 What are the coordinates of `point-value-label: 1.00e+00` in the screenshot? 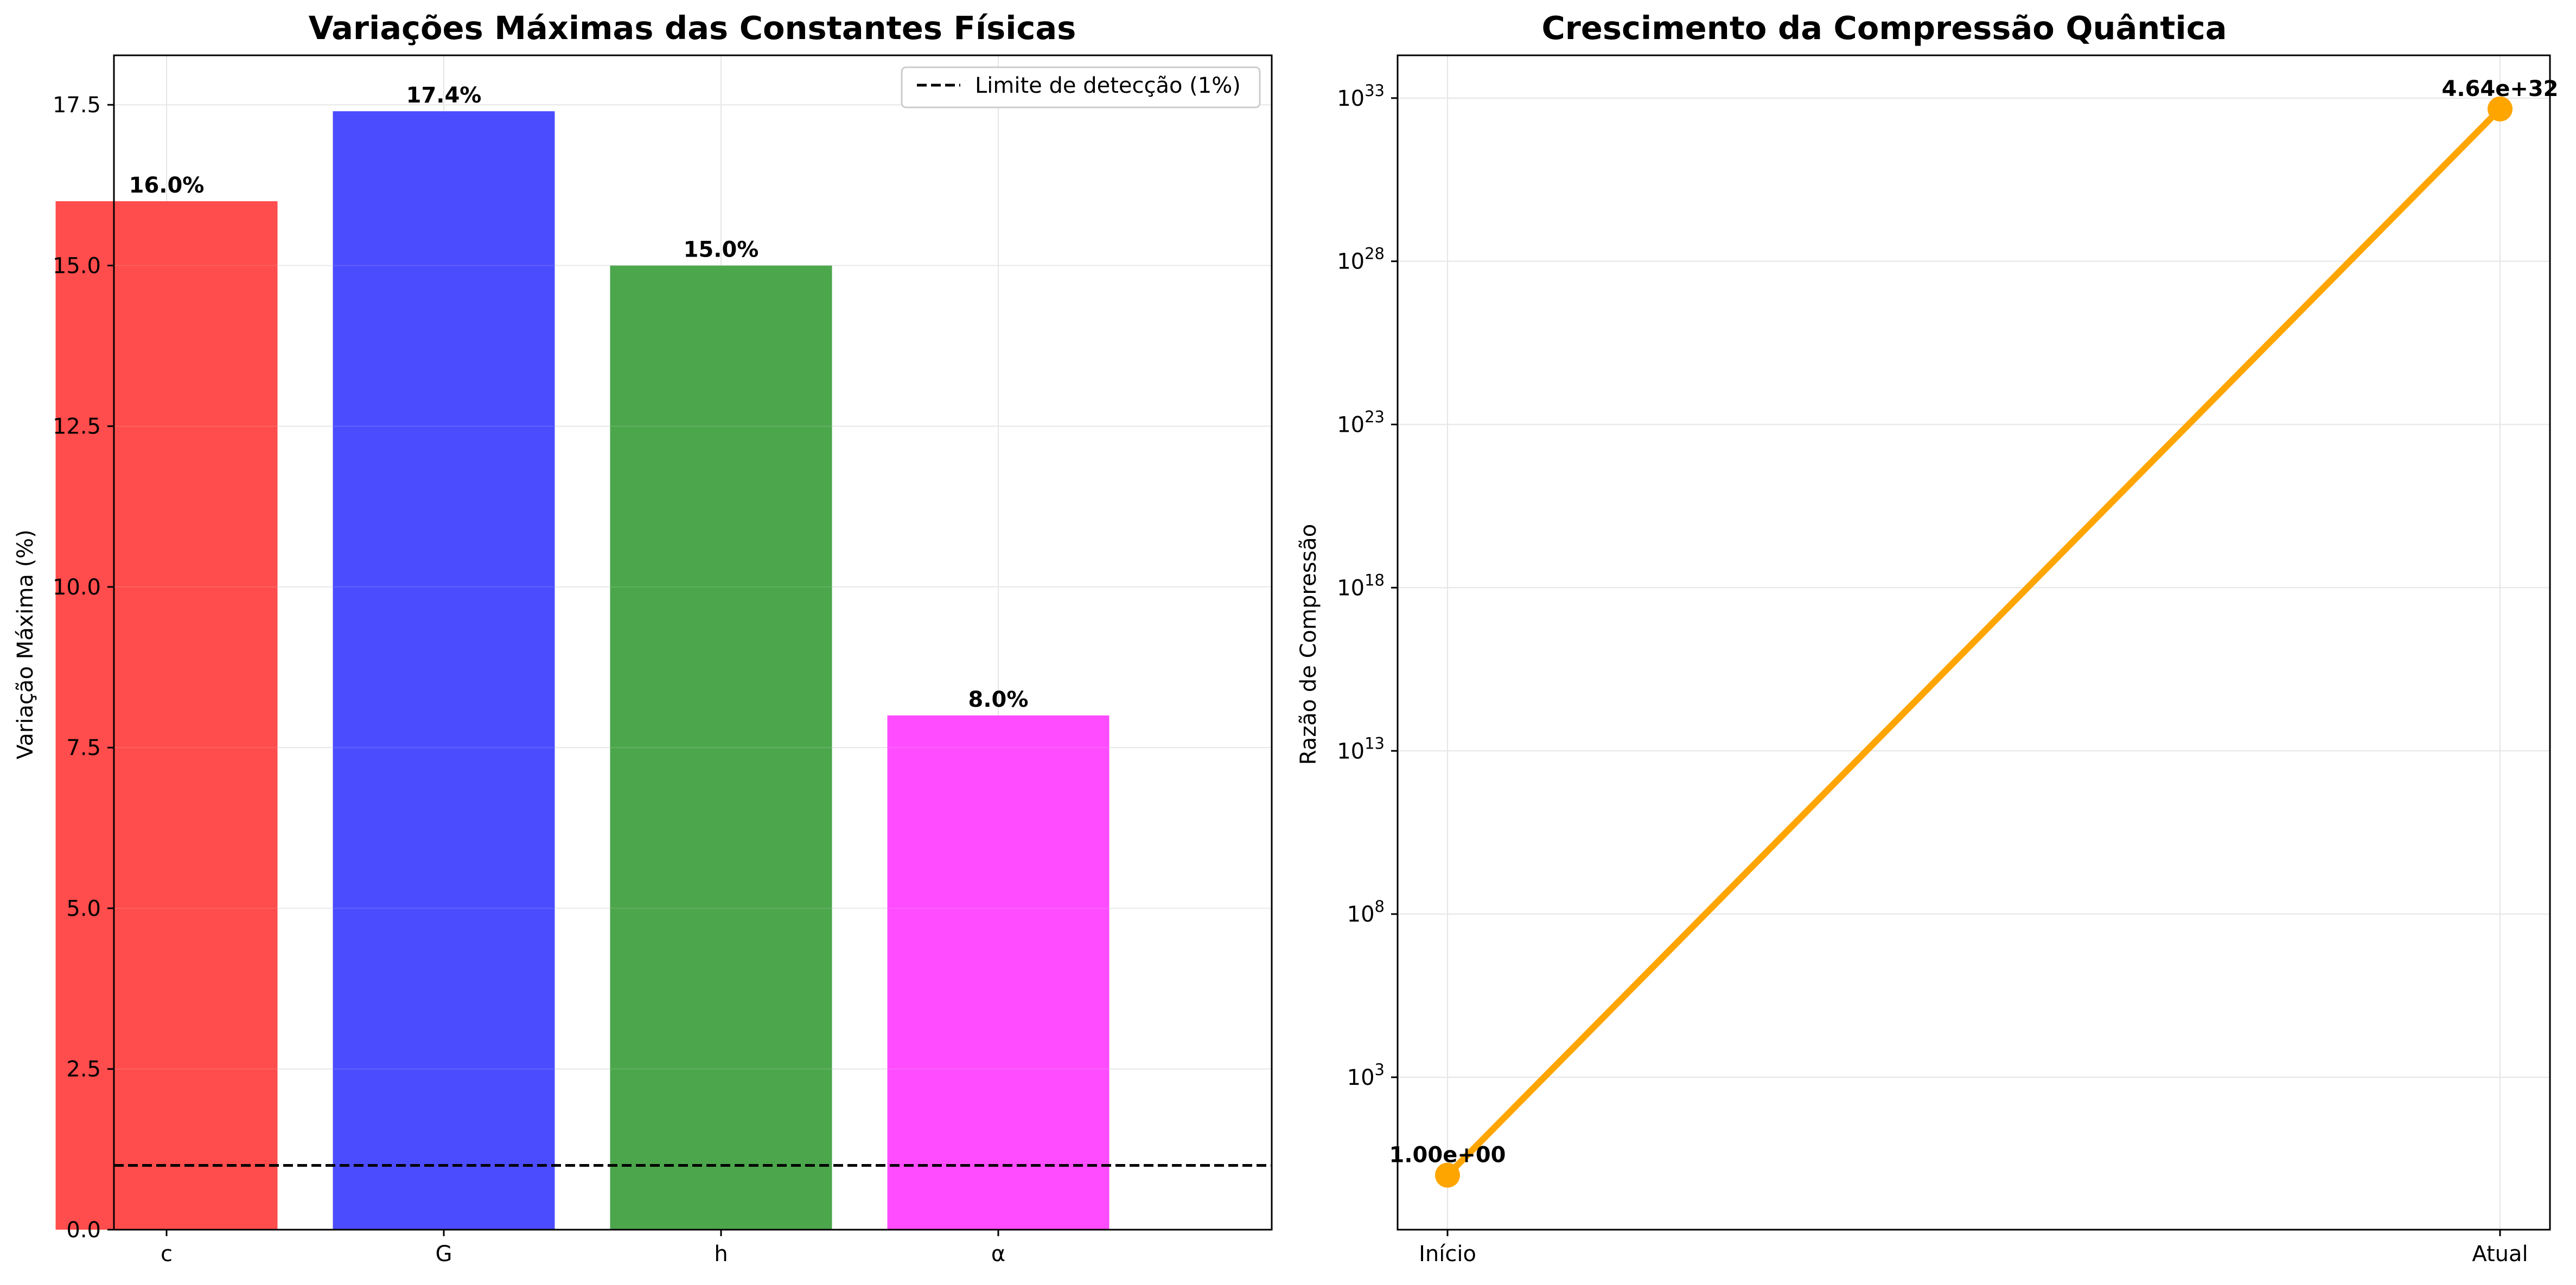 It's located at (1447, 1155).